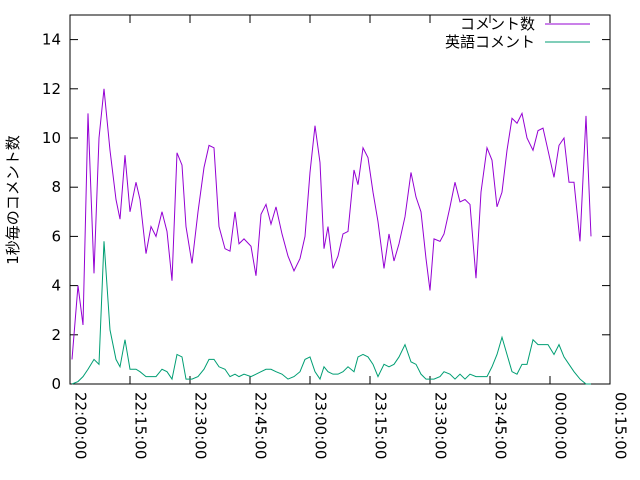 This screenshot has width=640, height=480. I want to click on legend-label: 英語コメント, so click(490, 42).